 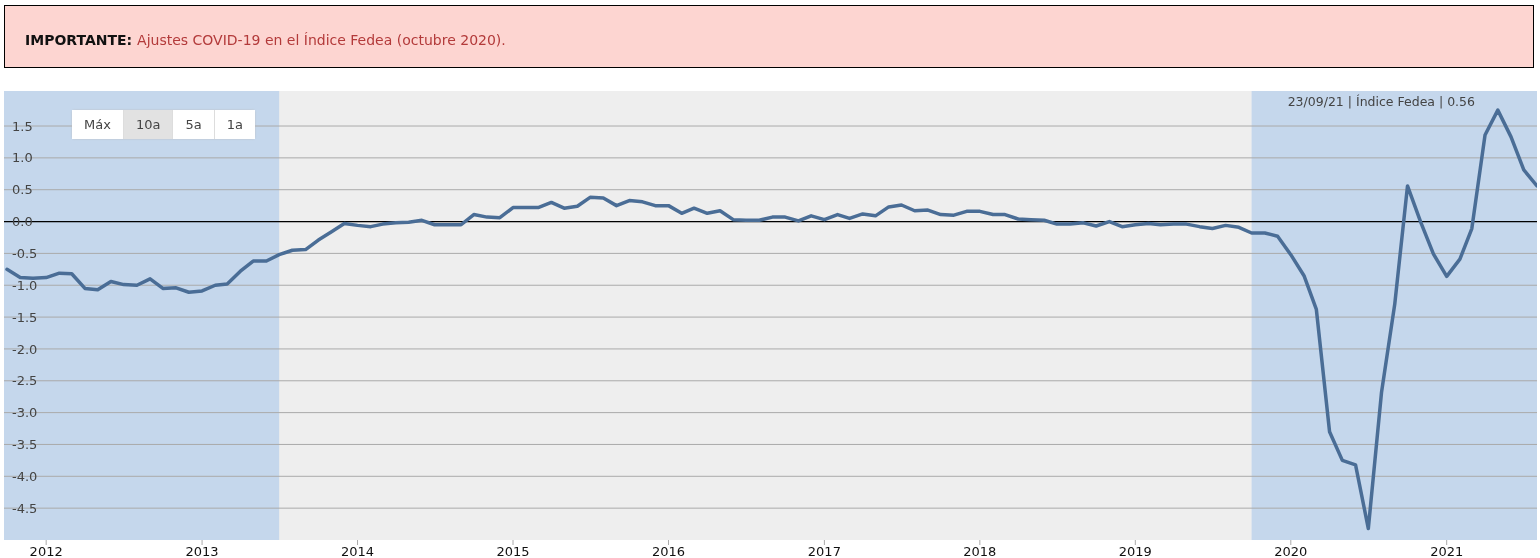 I want to click on x-tick-label: 2021, so click(x=1447, y=551).